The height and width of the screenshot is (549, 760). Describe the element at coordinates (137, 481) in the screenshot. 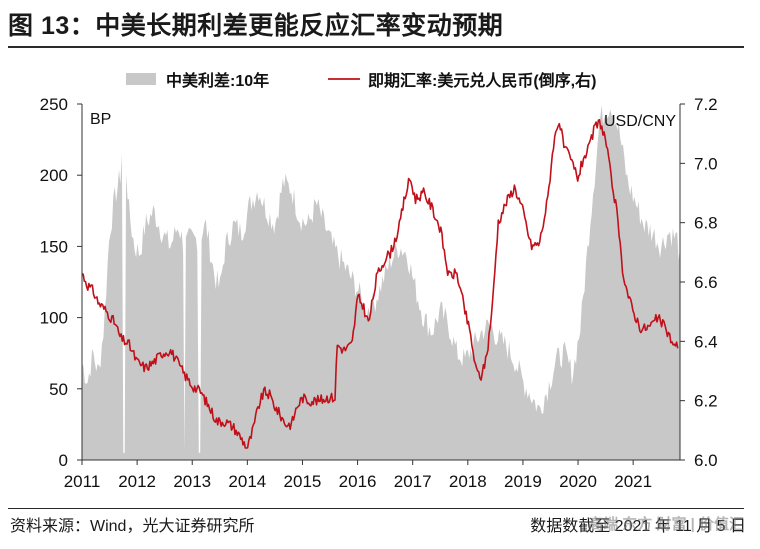

I see `x-tick-label: 2012` at that location.